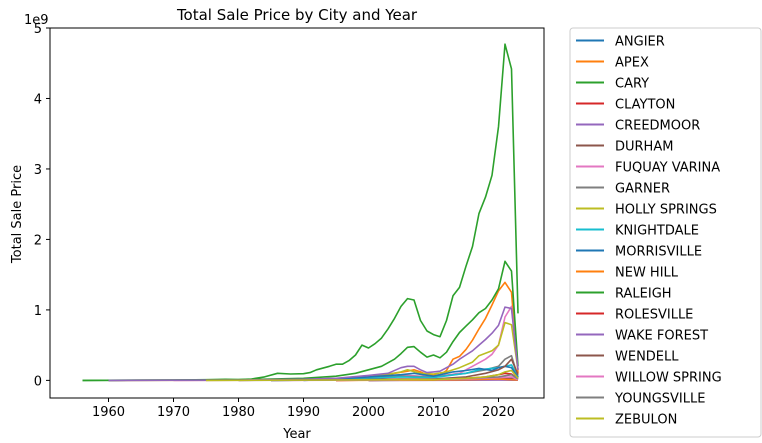 The image size is (762, 443). Describe the element at coordinates (238, 412) in the screenshot. I see `x-tick-label: 1980` at that location.